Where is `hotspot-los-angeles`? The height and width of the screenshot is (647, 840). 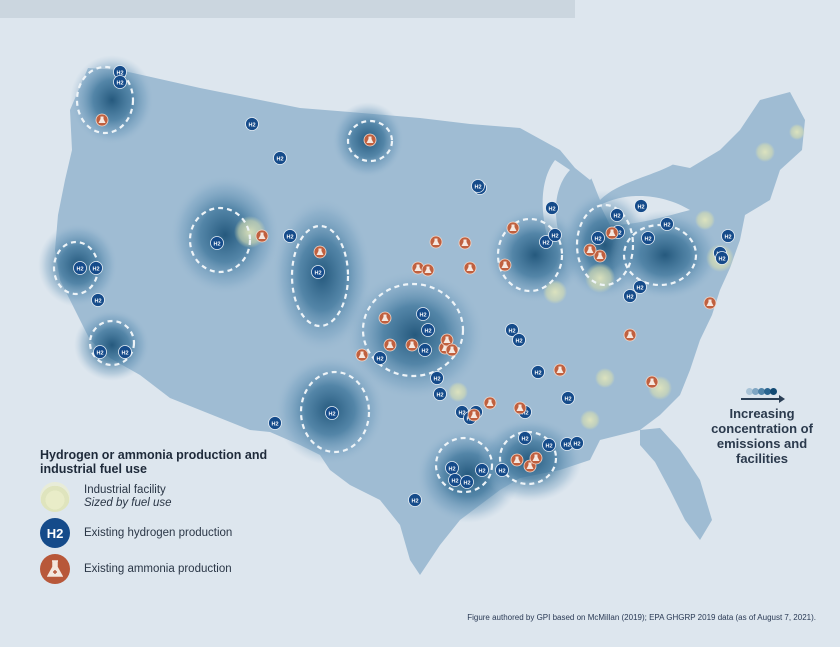 hotspot-los-angeles is located at coordinates (112, 345).